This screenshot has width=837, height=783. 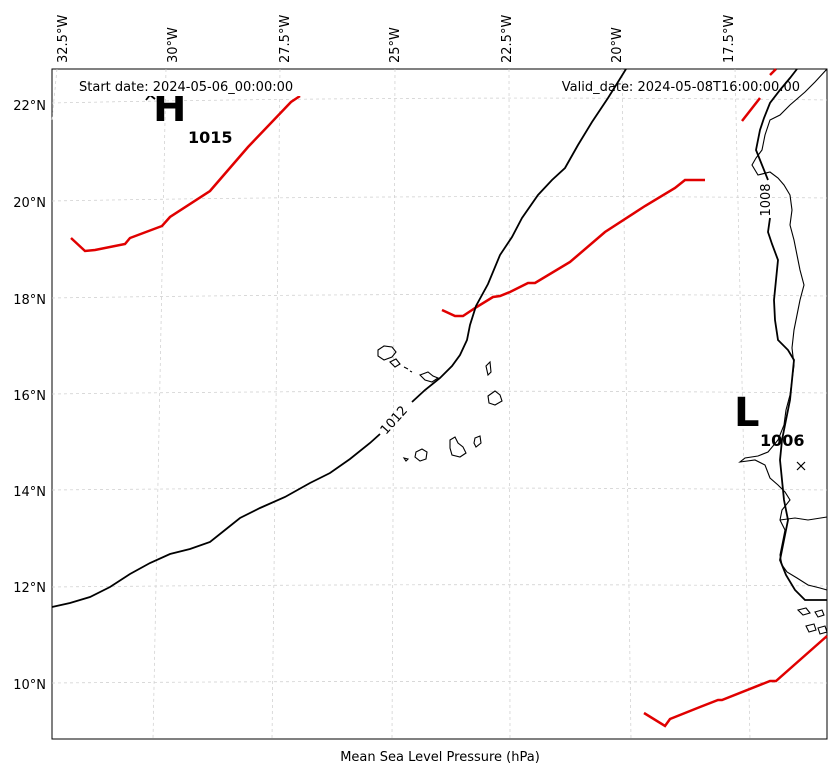 What do you see at coordinates (186, 87) in the screenshot?
I see `start-date-label: Start date: 2024-05-06_00:00:00` at bounding box center [186, 87].